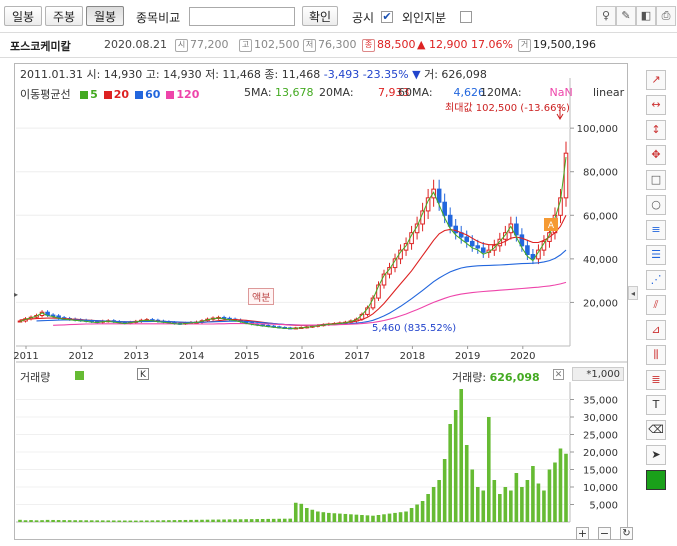 Image resolution: width=677 pixels, height=546 pixels. Describe the element at coordinates (424, 18) in the screenshot. I see `foreign-label: 외인지분` at that location.